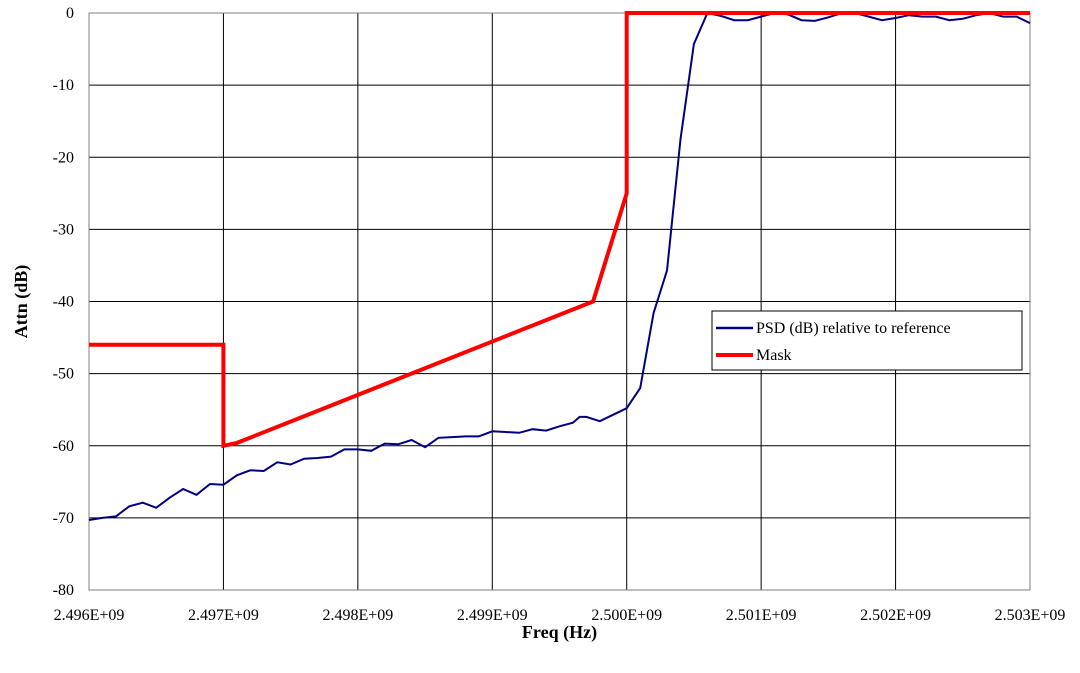 The height and width of the screenshot is (673, 1080). Describe the element at coordinates (774, 355) in the screenshot. I see `legend-label-mask: Mask` at that location.